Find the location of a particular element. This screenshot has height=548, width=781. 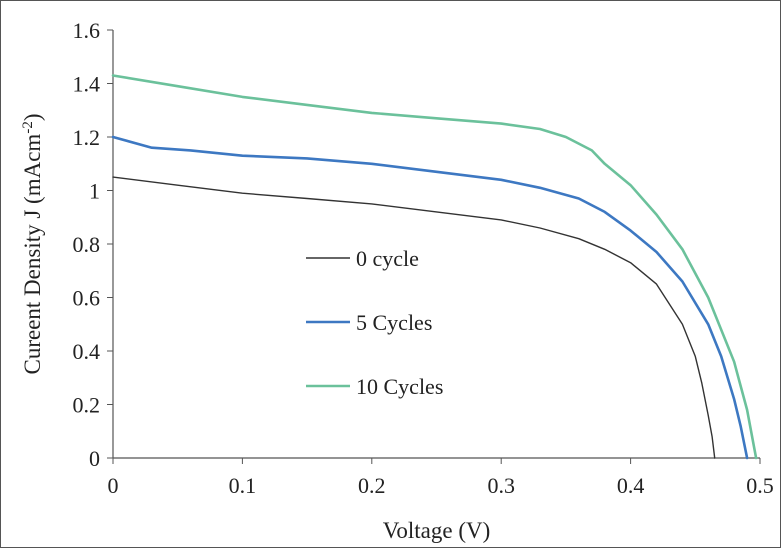

y-tick-label: 0.6 is located at coordinates (87, 298).